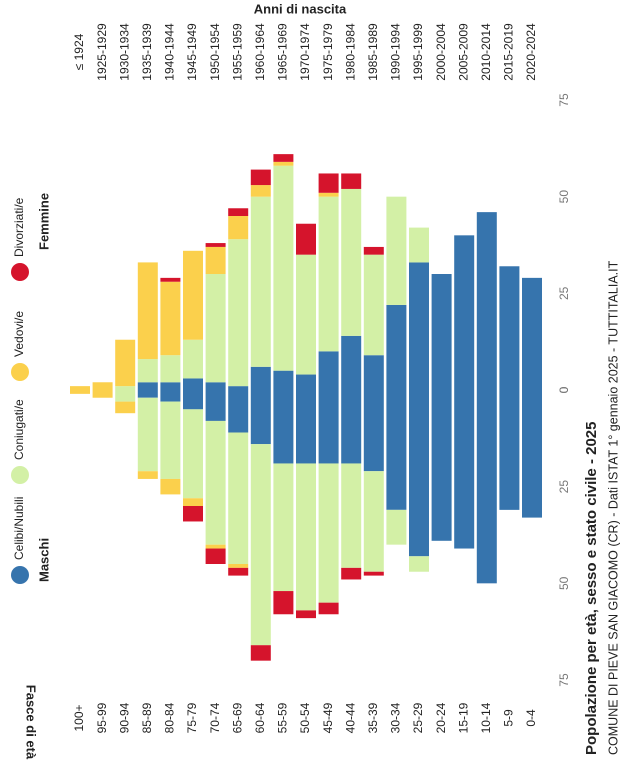 This screenshot has height=762, width=626. Describe the element at coordinates (509, 718) in the screenshot. I see `age-label: 5-9` at that location.